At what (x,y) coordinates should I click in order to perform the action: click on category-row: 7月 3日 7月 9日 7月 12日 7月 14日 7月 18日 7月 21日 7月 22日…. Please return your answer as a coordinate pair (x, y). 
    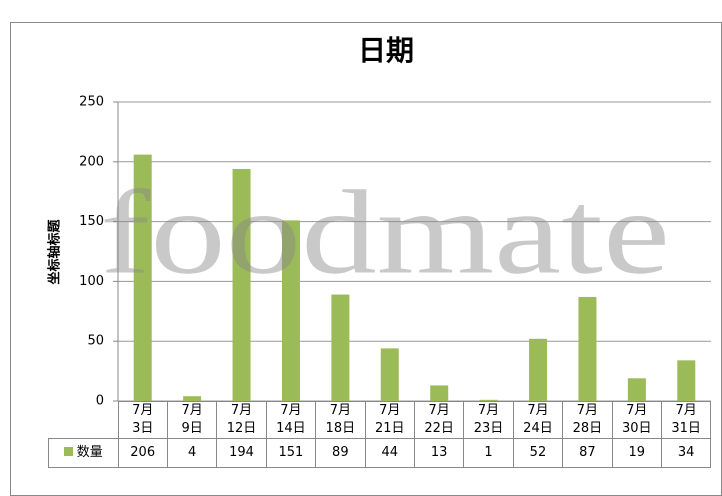
    Looking at the image, I should click on (380, 420).